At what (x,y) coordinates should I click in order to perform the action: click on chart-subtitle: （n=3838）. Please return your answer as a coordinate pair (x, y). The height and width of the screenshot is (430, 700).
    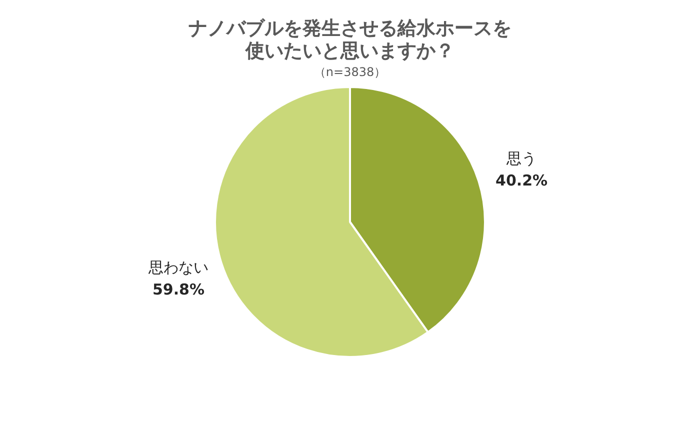
    Looking at the image, I should click on (350, 71).